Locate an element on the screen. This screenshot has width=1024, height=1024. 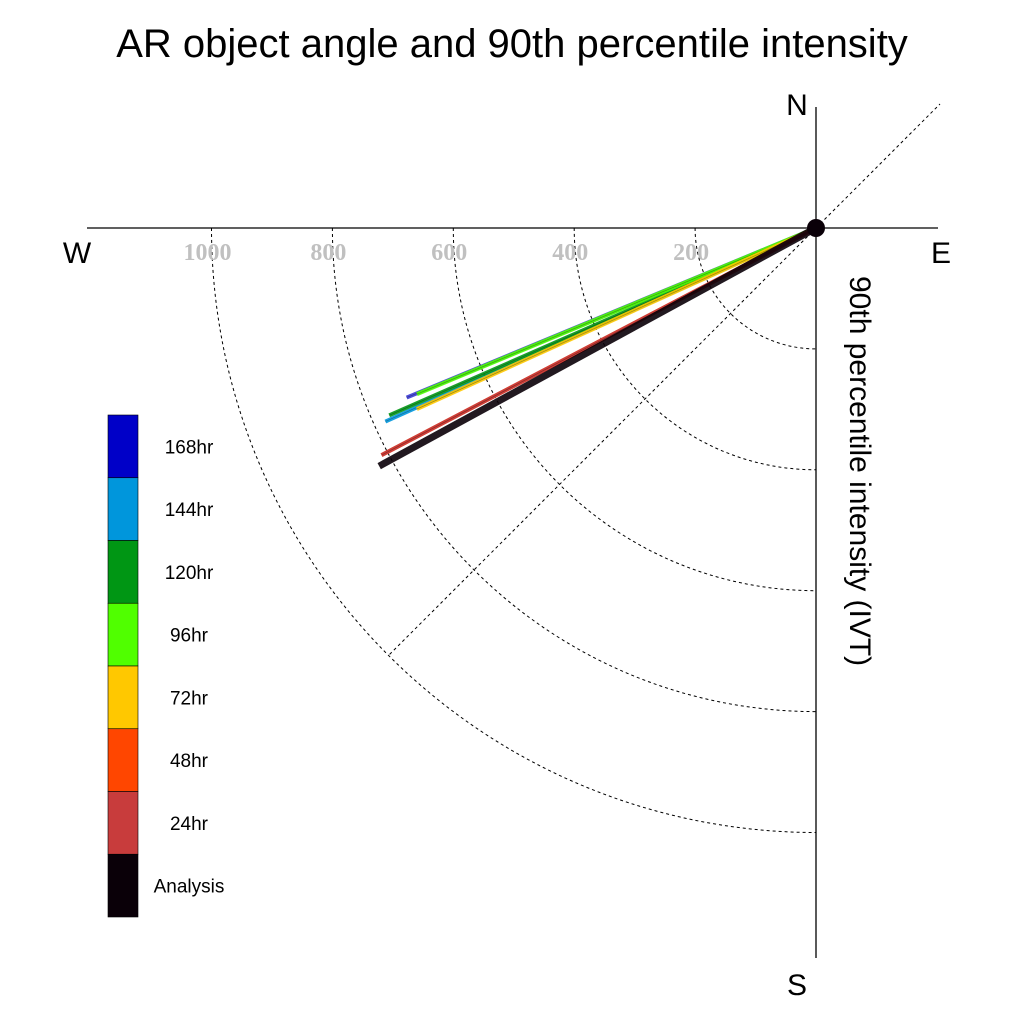
compass-south: S is located at coordinates (797, 985).